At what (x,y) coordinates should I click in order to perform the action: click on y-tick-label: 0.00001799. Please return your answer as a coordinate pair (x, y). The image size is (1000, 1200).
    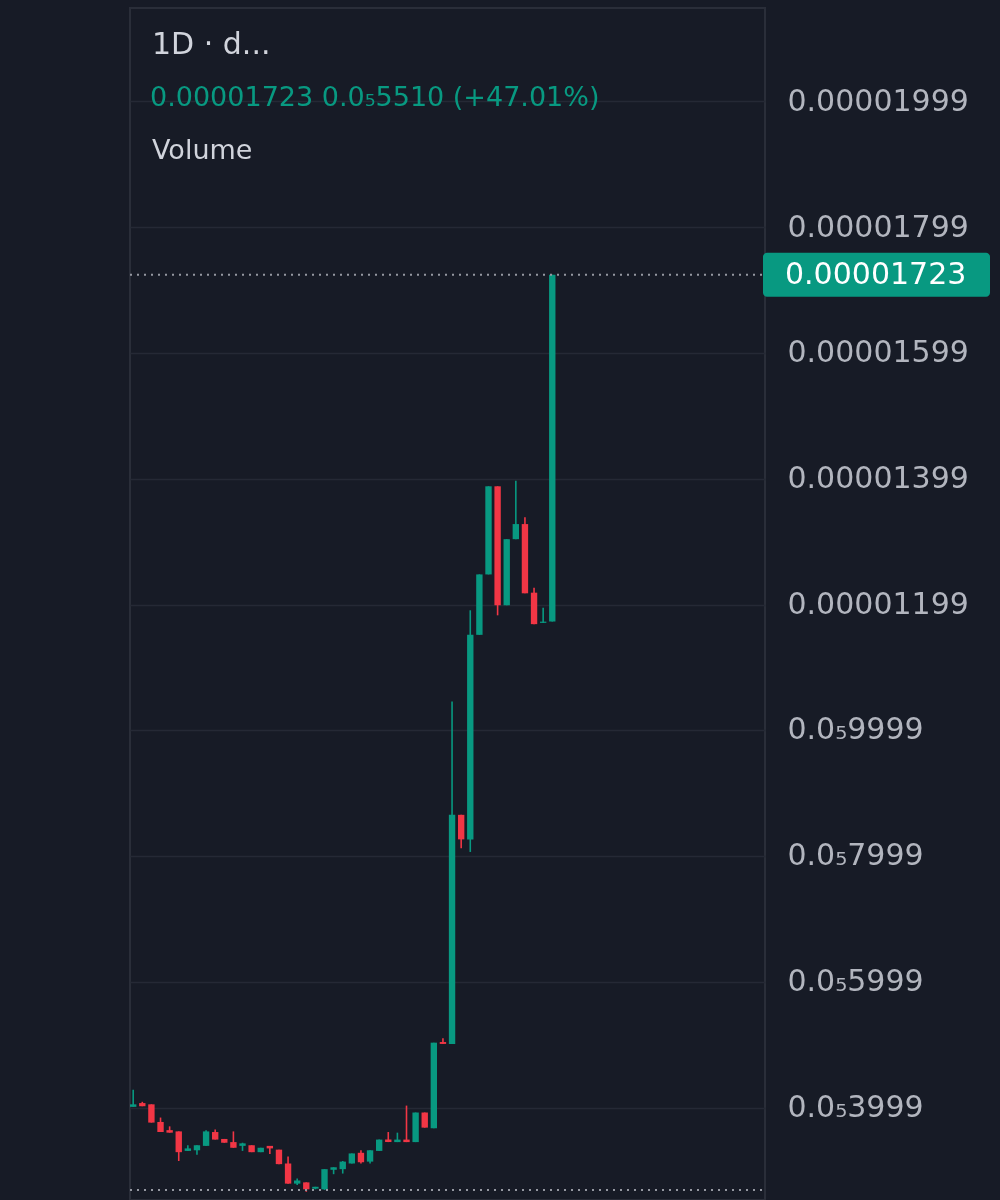
    Looking at the image, I should click on (878, 226).